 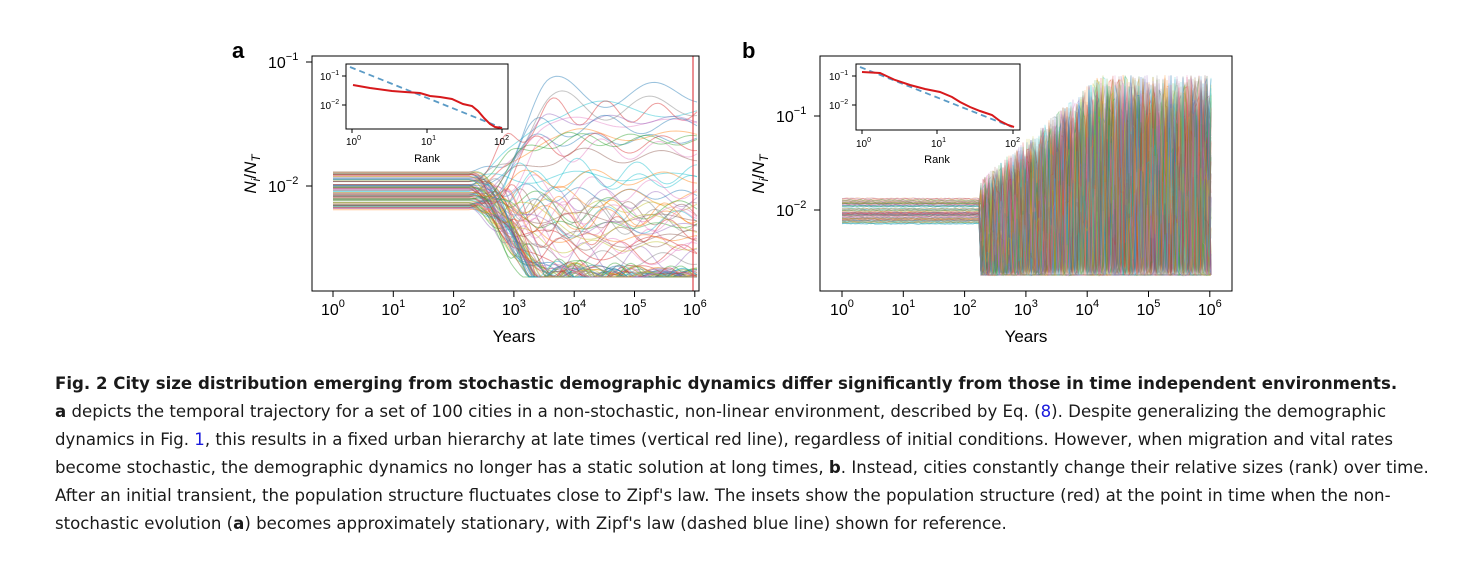 What do you see at coordinates (199, 439) in the screenshot?
I see `figure-link: 1` at bounding box center [199, 439].